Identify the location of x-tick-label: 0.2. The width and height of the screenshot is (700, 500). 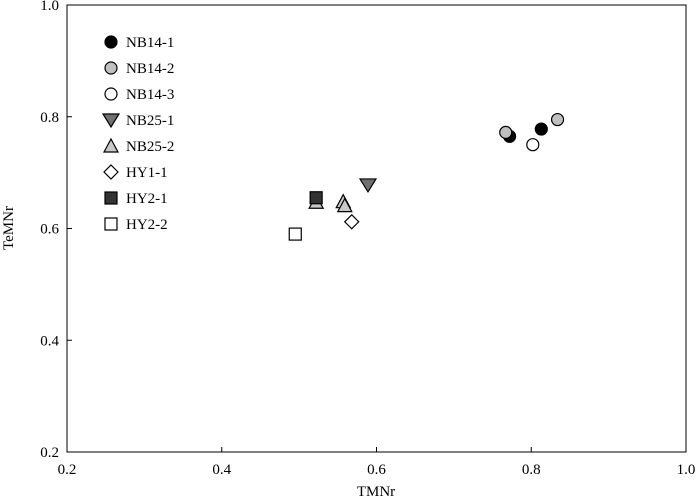
(67, 470).